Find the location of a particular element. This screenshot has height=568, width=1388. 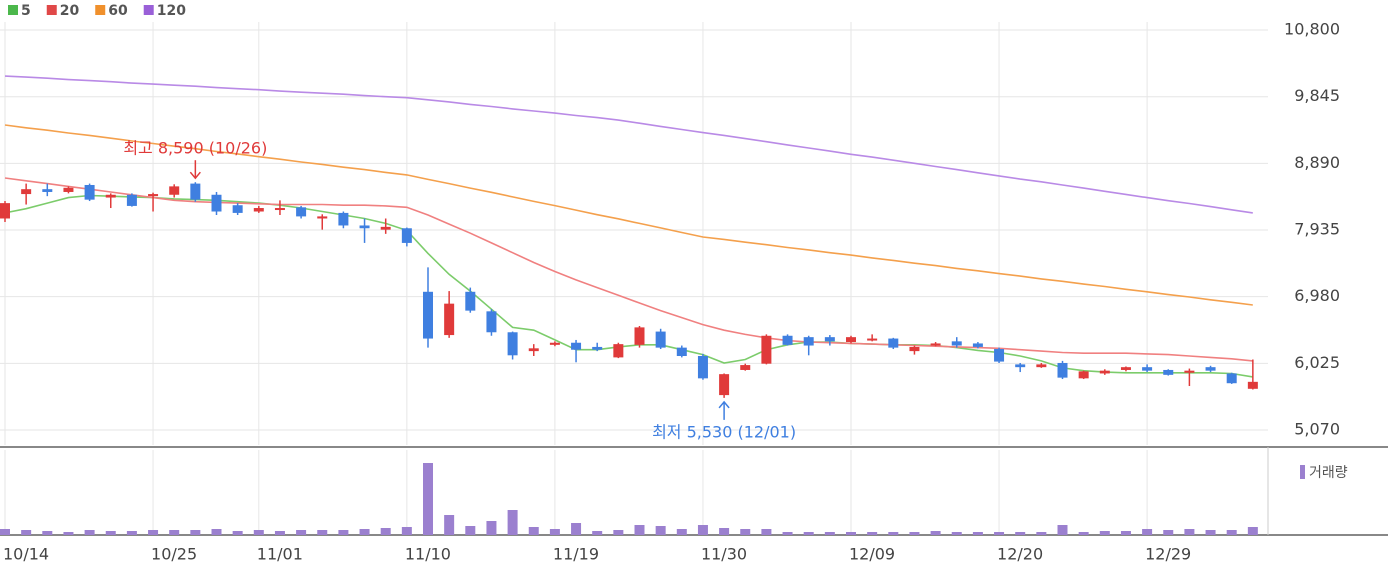

annotation: 최저 5,530 (12/01) is located at coordinates (724, 431).